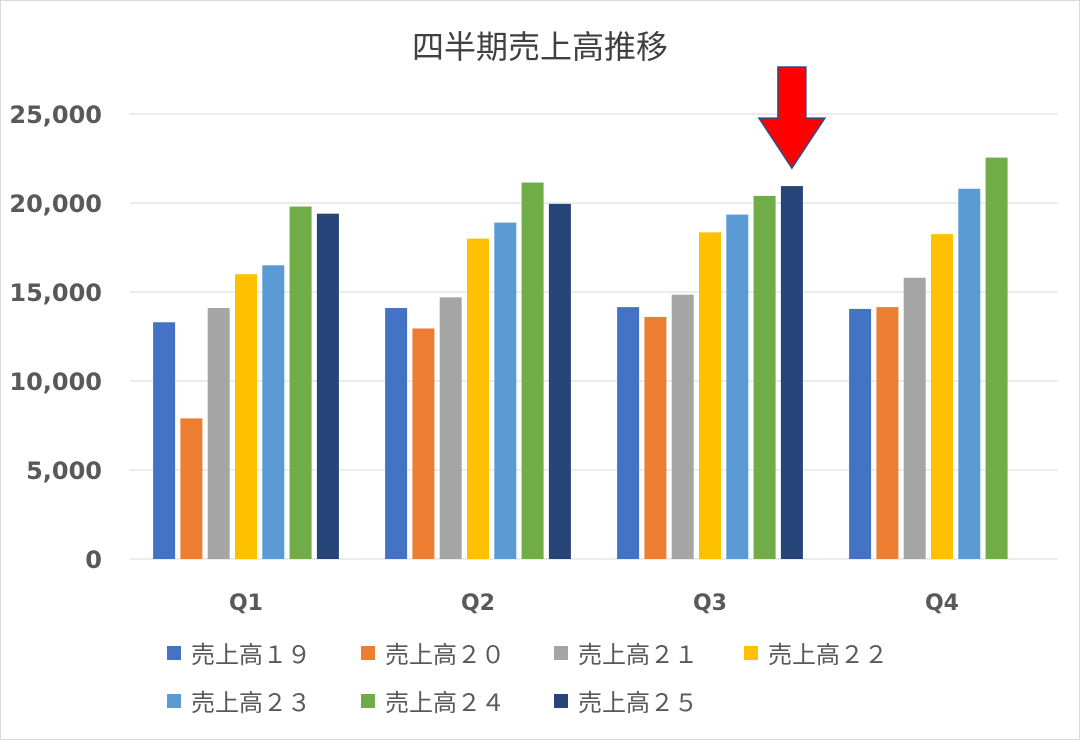  Describe the element at coordinates (540, 47) in the screenshot. I see `chart-title: 四半期売上高推移` at that location.